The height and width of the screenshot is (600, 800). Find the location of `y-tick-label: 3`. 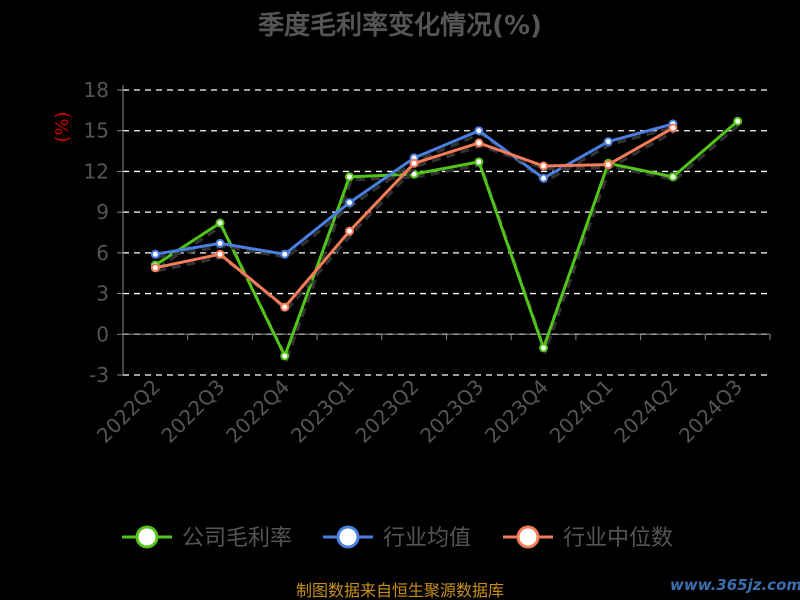

y-tick-label: 3 is located at coordinates (102, 294).